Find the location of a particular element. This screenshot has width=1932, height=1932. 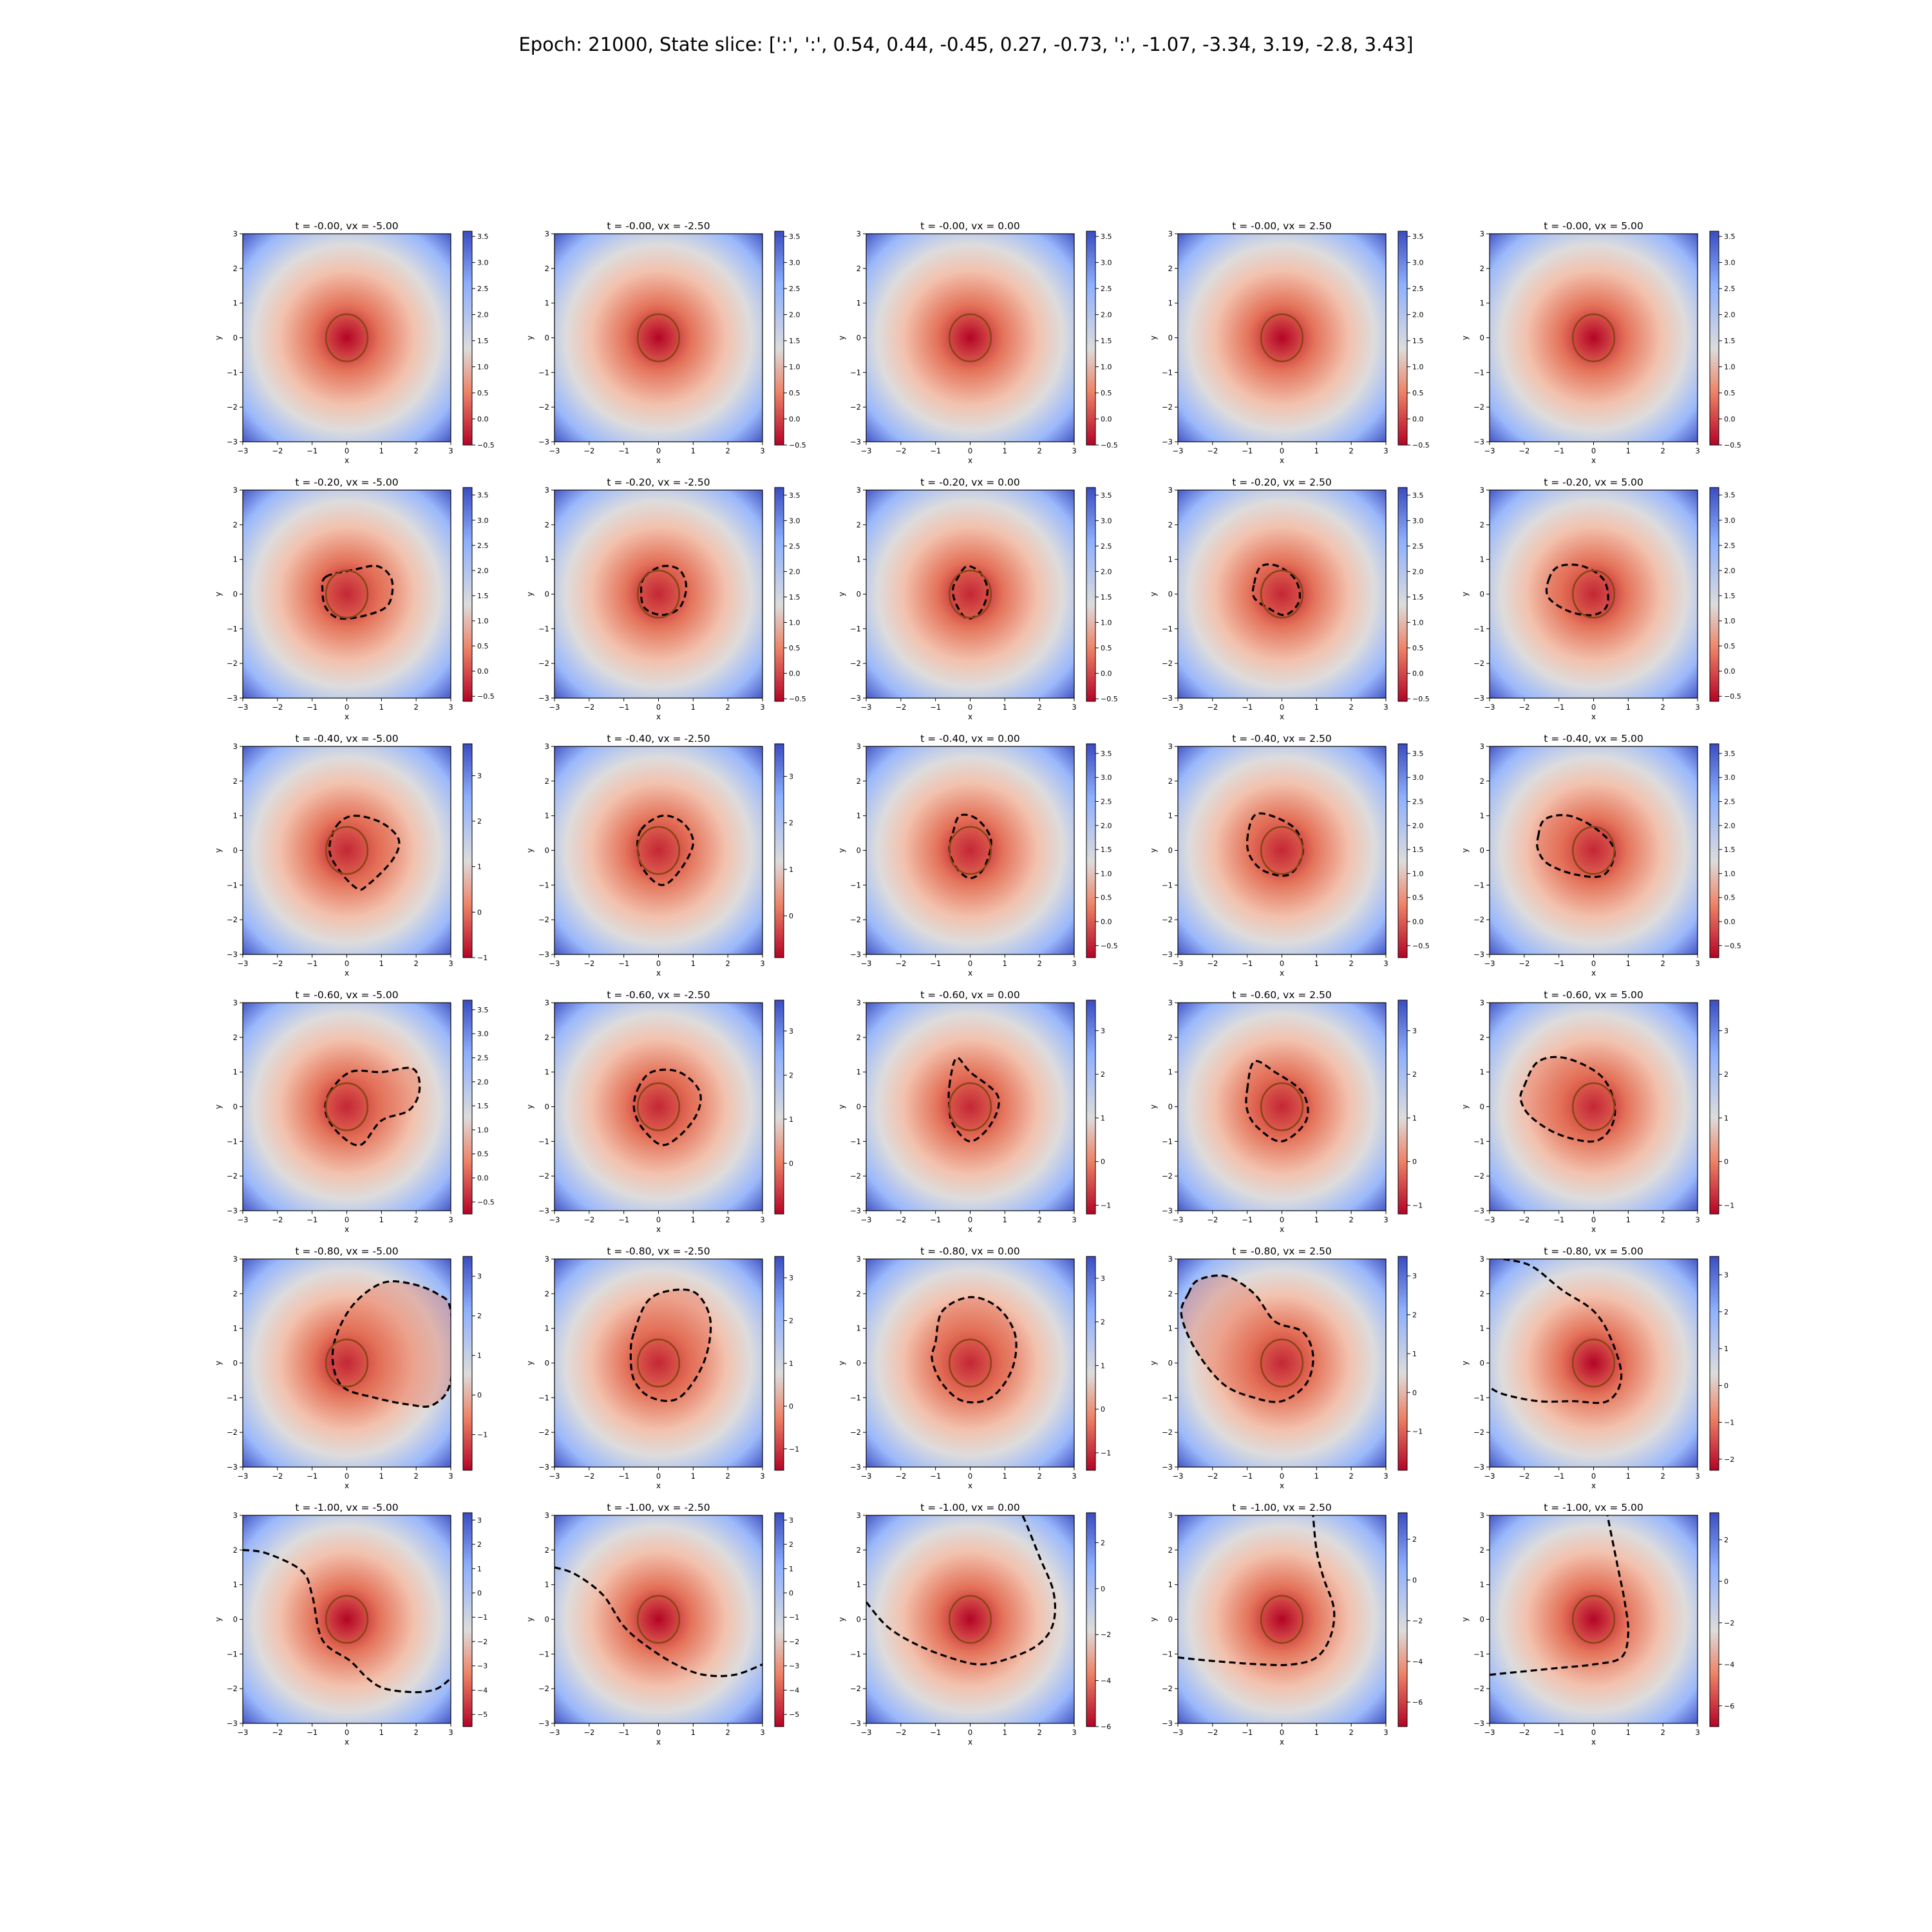

colorbar-tick-label: 3.5 is located at coordinates (794, 496).